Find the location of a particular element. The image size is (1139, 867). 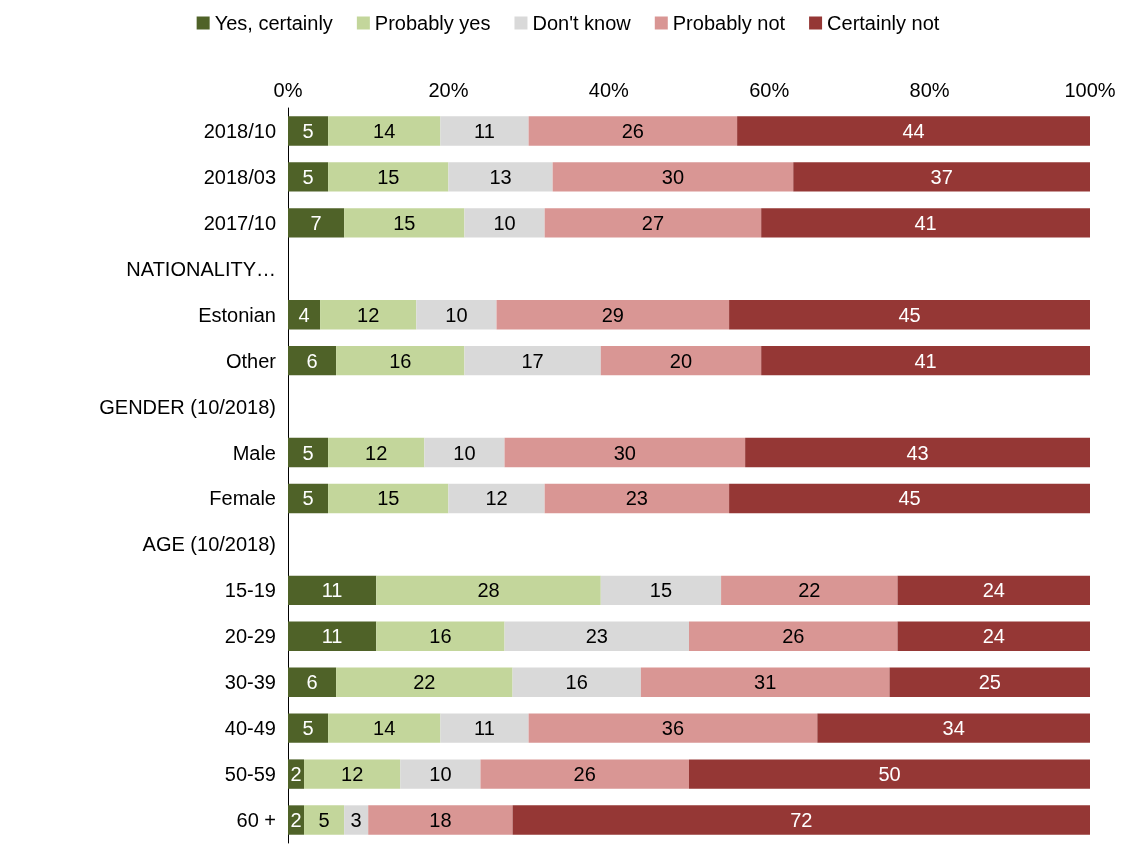

y-tick-label: Female is located at coordinates (242, 498).